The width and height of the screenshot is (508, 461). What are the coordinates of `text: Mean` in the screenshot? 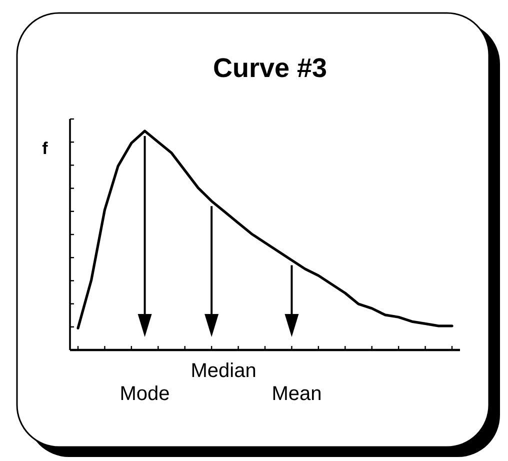 It's located at (297, 394).